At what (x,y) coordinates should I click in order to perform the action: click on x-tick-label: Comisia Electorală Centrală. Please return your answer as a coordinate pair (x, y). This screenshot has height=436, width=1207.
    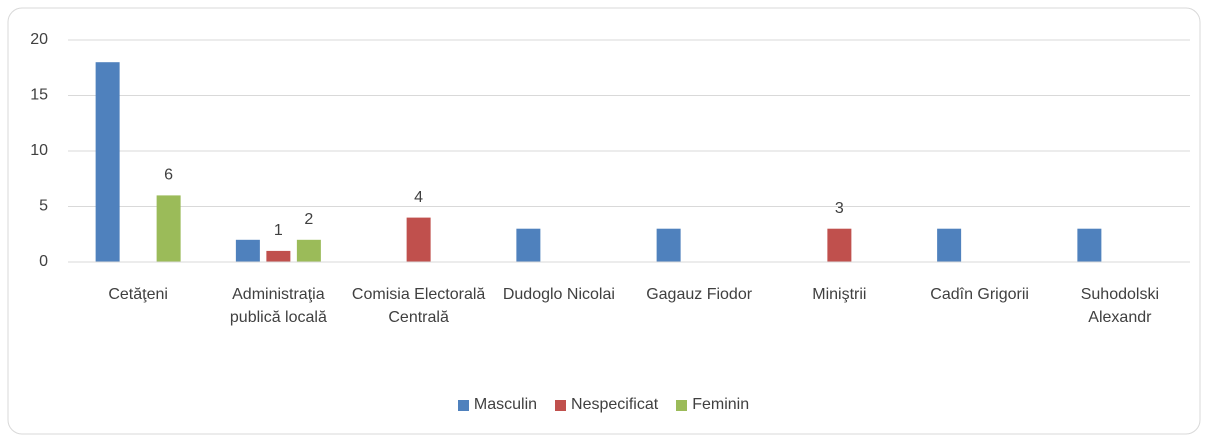
    Looking at the image, I should click on (418, 306).